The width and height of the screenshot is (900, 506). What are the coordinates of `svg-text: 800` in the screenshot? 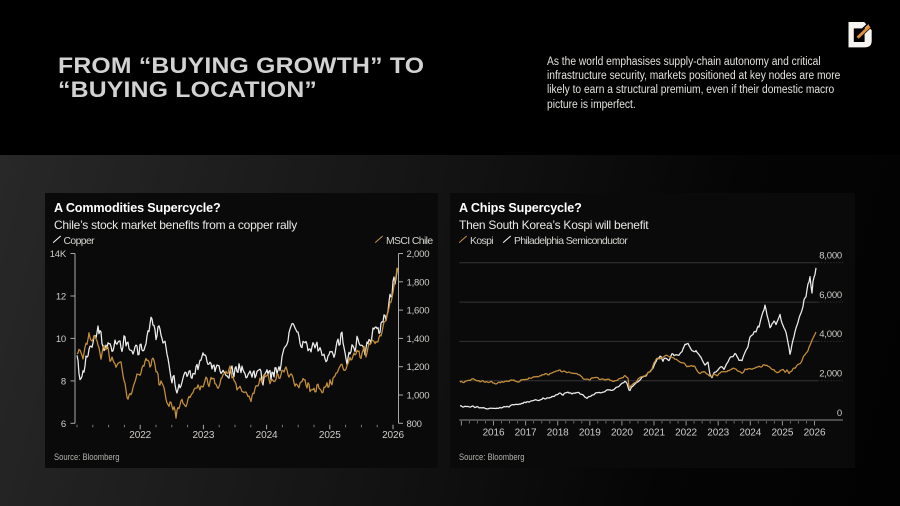 It's located at (414, 424).